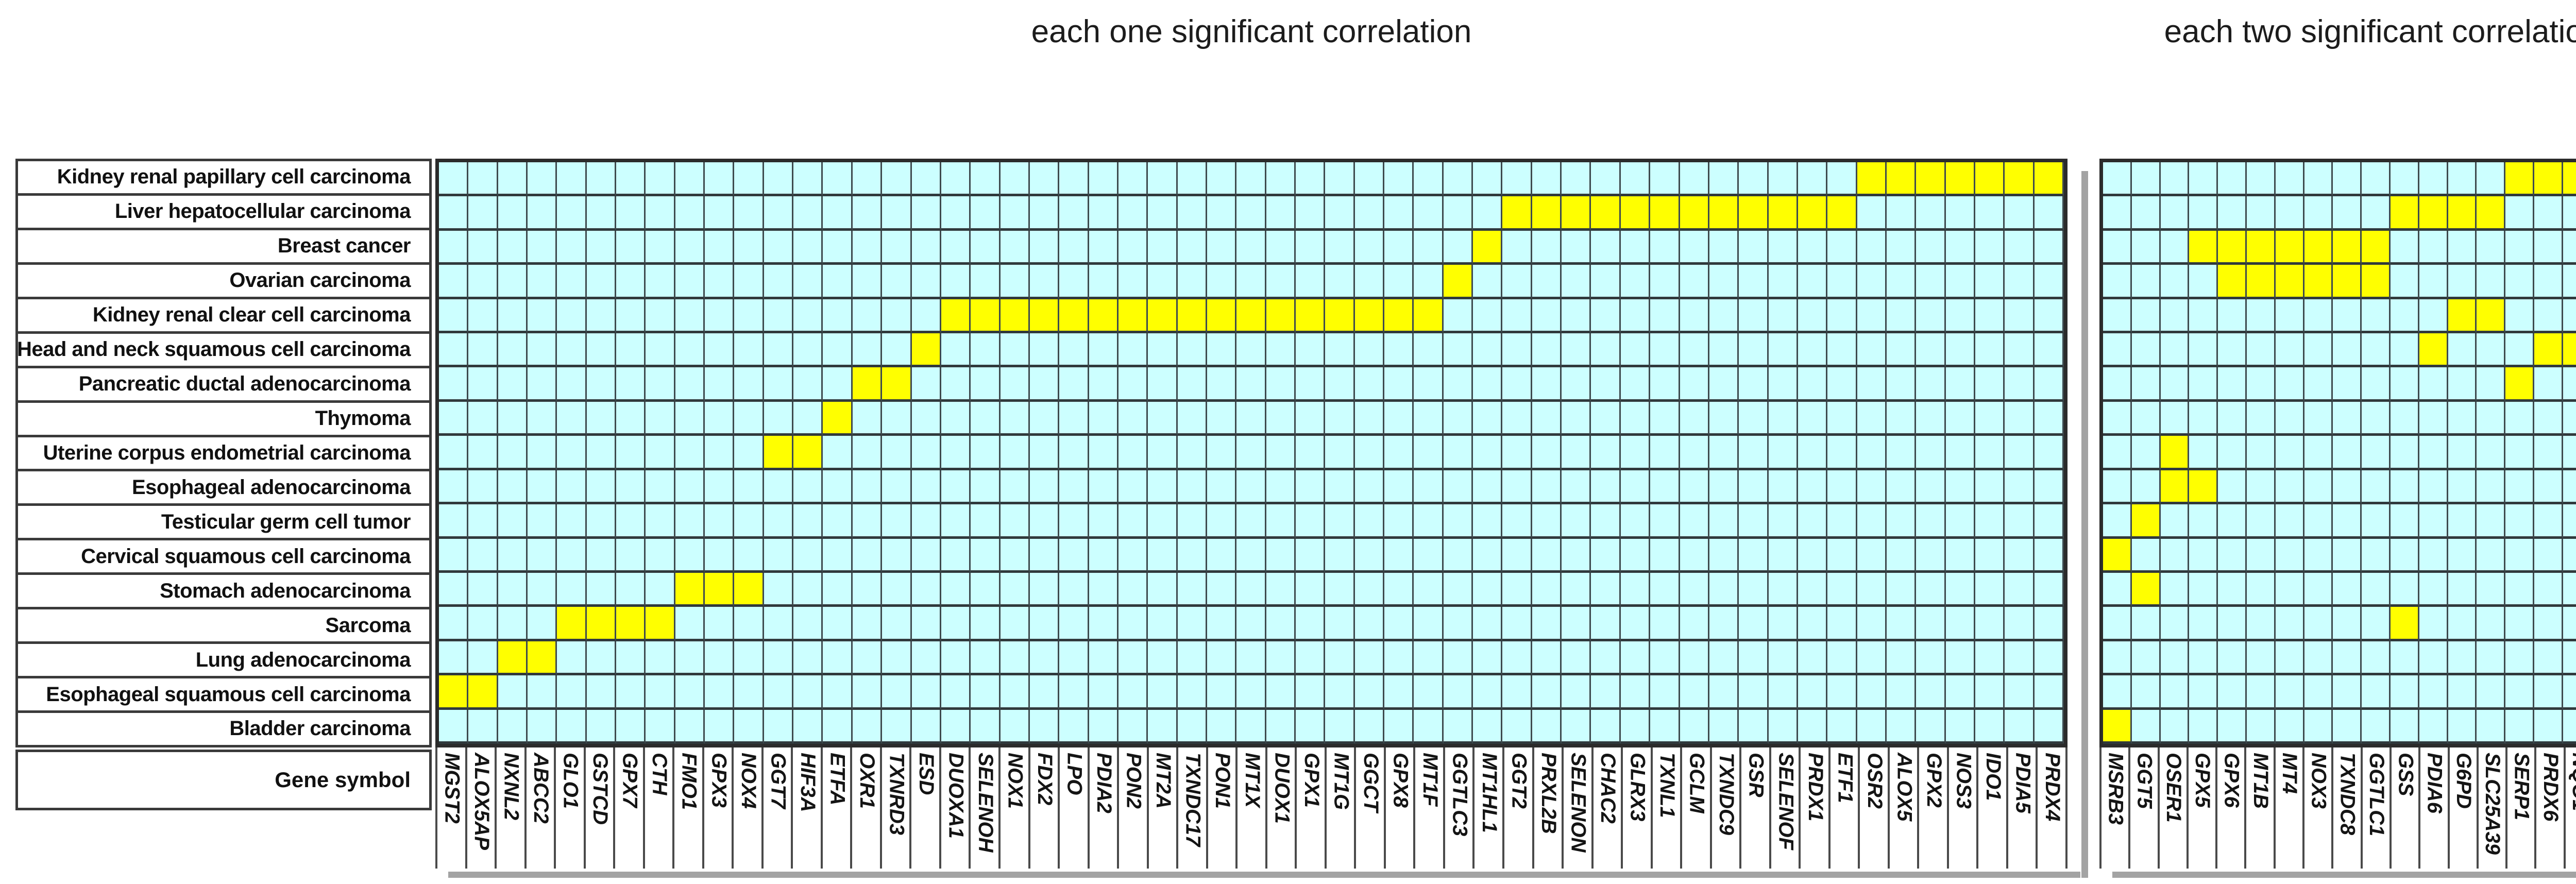 The width and height of the screenshot is (2576, 884). I want to click on gene-label: PON1, so click(1223, 808).